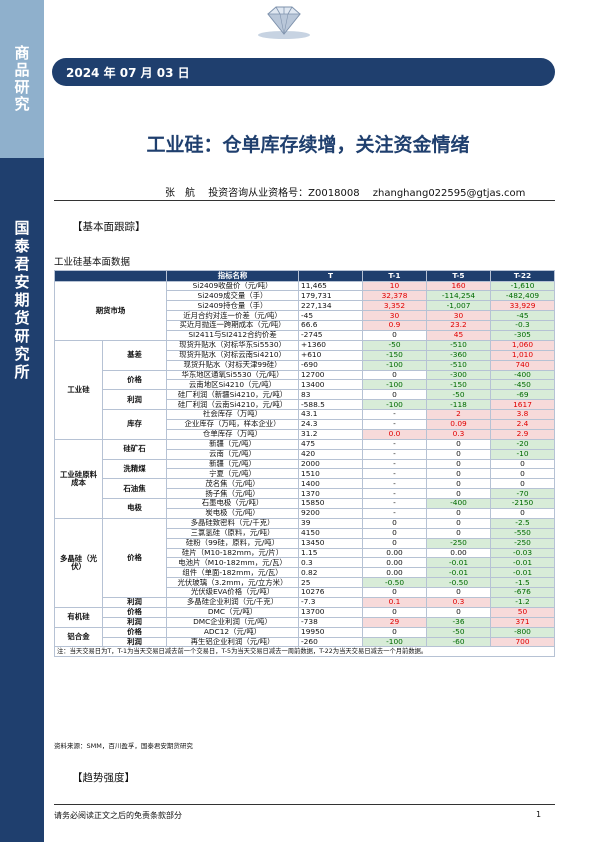 This screenshot has height=842, width=595. Describe the element at coordinates (330, 345) in the screenshot. I see `value-t-cell: +1360` at that location.